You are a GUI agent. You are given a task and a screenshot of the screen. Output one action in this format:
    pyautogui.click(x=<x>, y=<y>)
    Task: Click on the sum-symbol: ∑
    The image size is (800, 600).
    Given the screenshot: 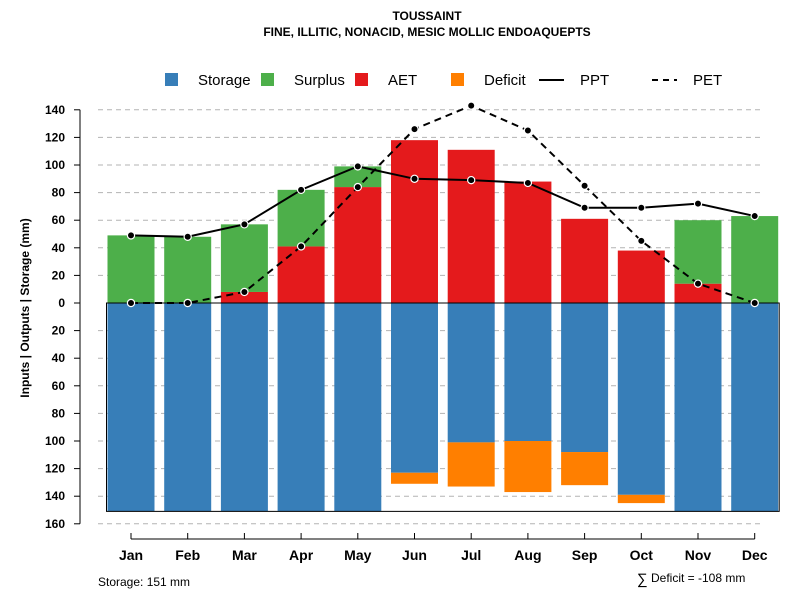 What is the action you would take?
    pyautogui.click(x=642, y=579)
    